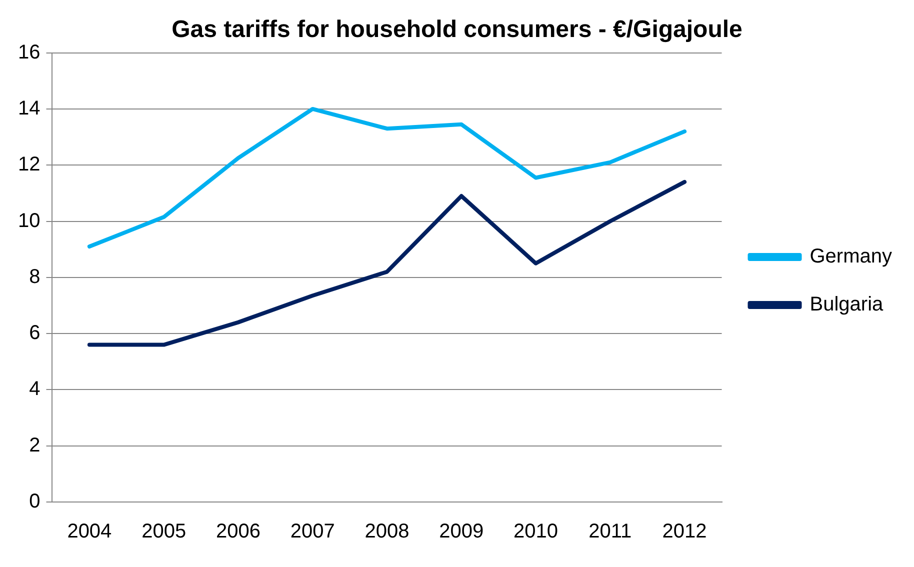  What do you see at coordinates (238, 531) in the screenshot?
I see `x-tick-label: 2006` at bounding box center [238, 531].